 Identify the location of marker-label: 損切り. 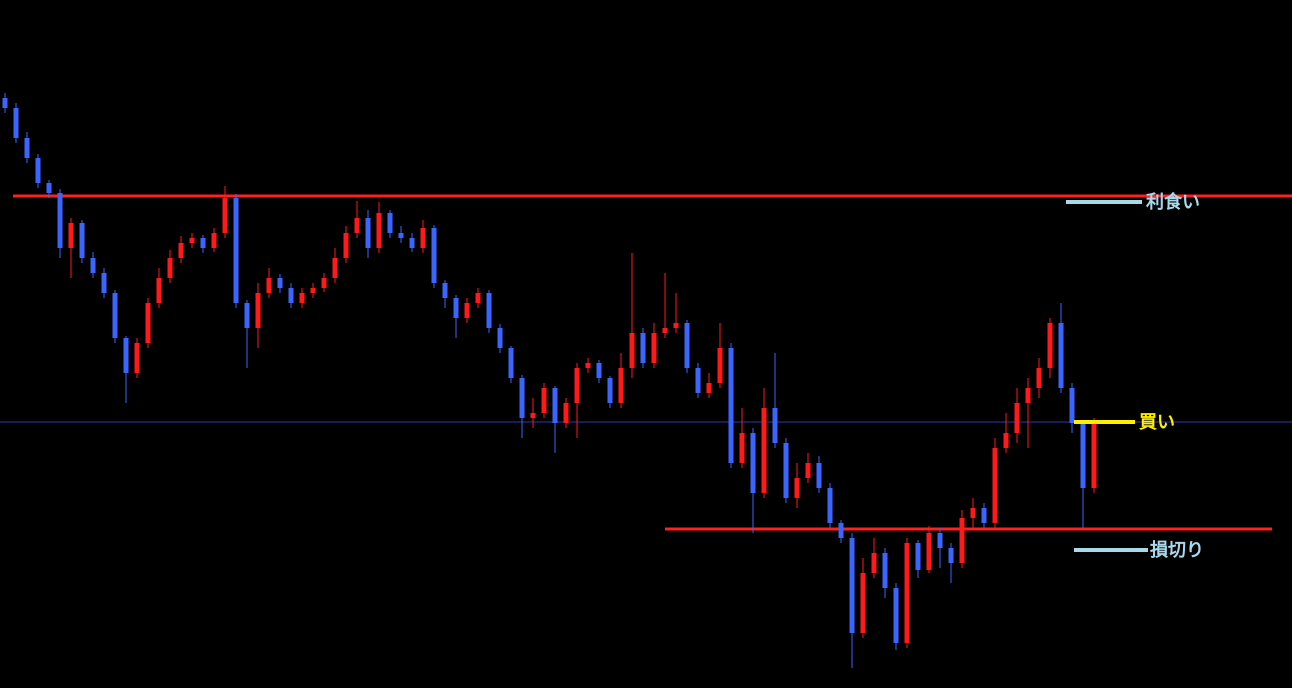
(1177, 550).